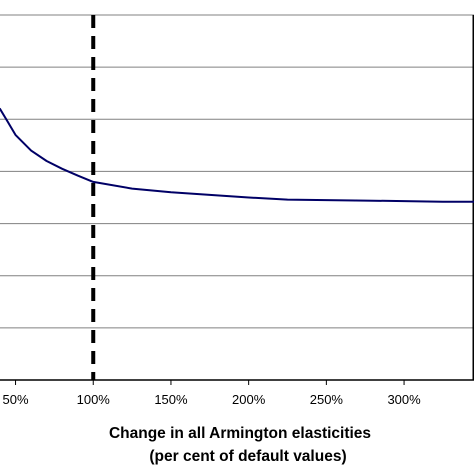 The height and width of the screenshot is (474, 474). What do you see at coordinates (94, 399) in the screenshot?
I see `x-tick-label-1: 100%` at bounding box center [94, 399].